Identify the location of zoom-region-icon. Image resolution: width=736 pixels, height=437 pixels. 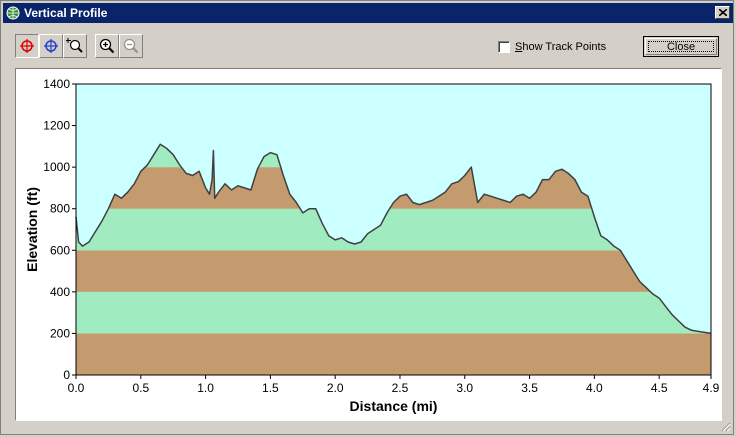
(74, 45).